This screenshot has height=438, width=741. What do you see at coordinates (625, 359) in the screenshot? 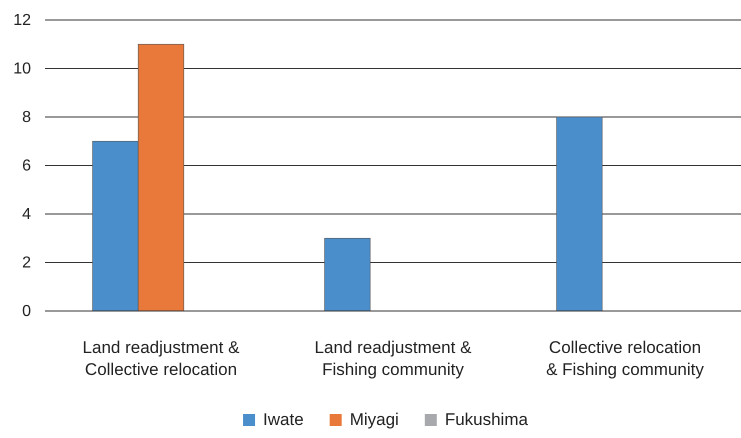
I see `x-tick-label: Collective relocation & Fishing community` at bounding box center [625, 359].